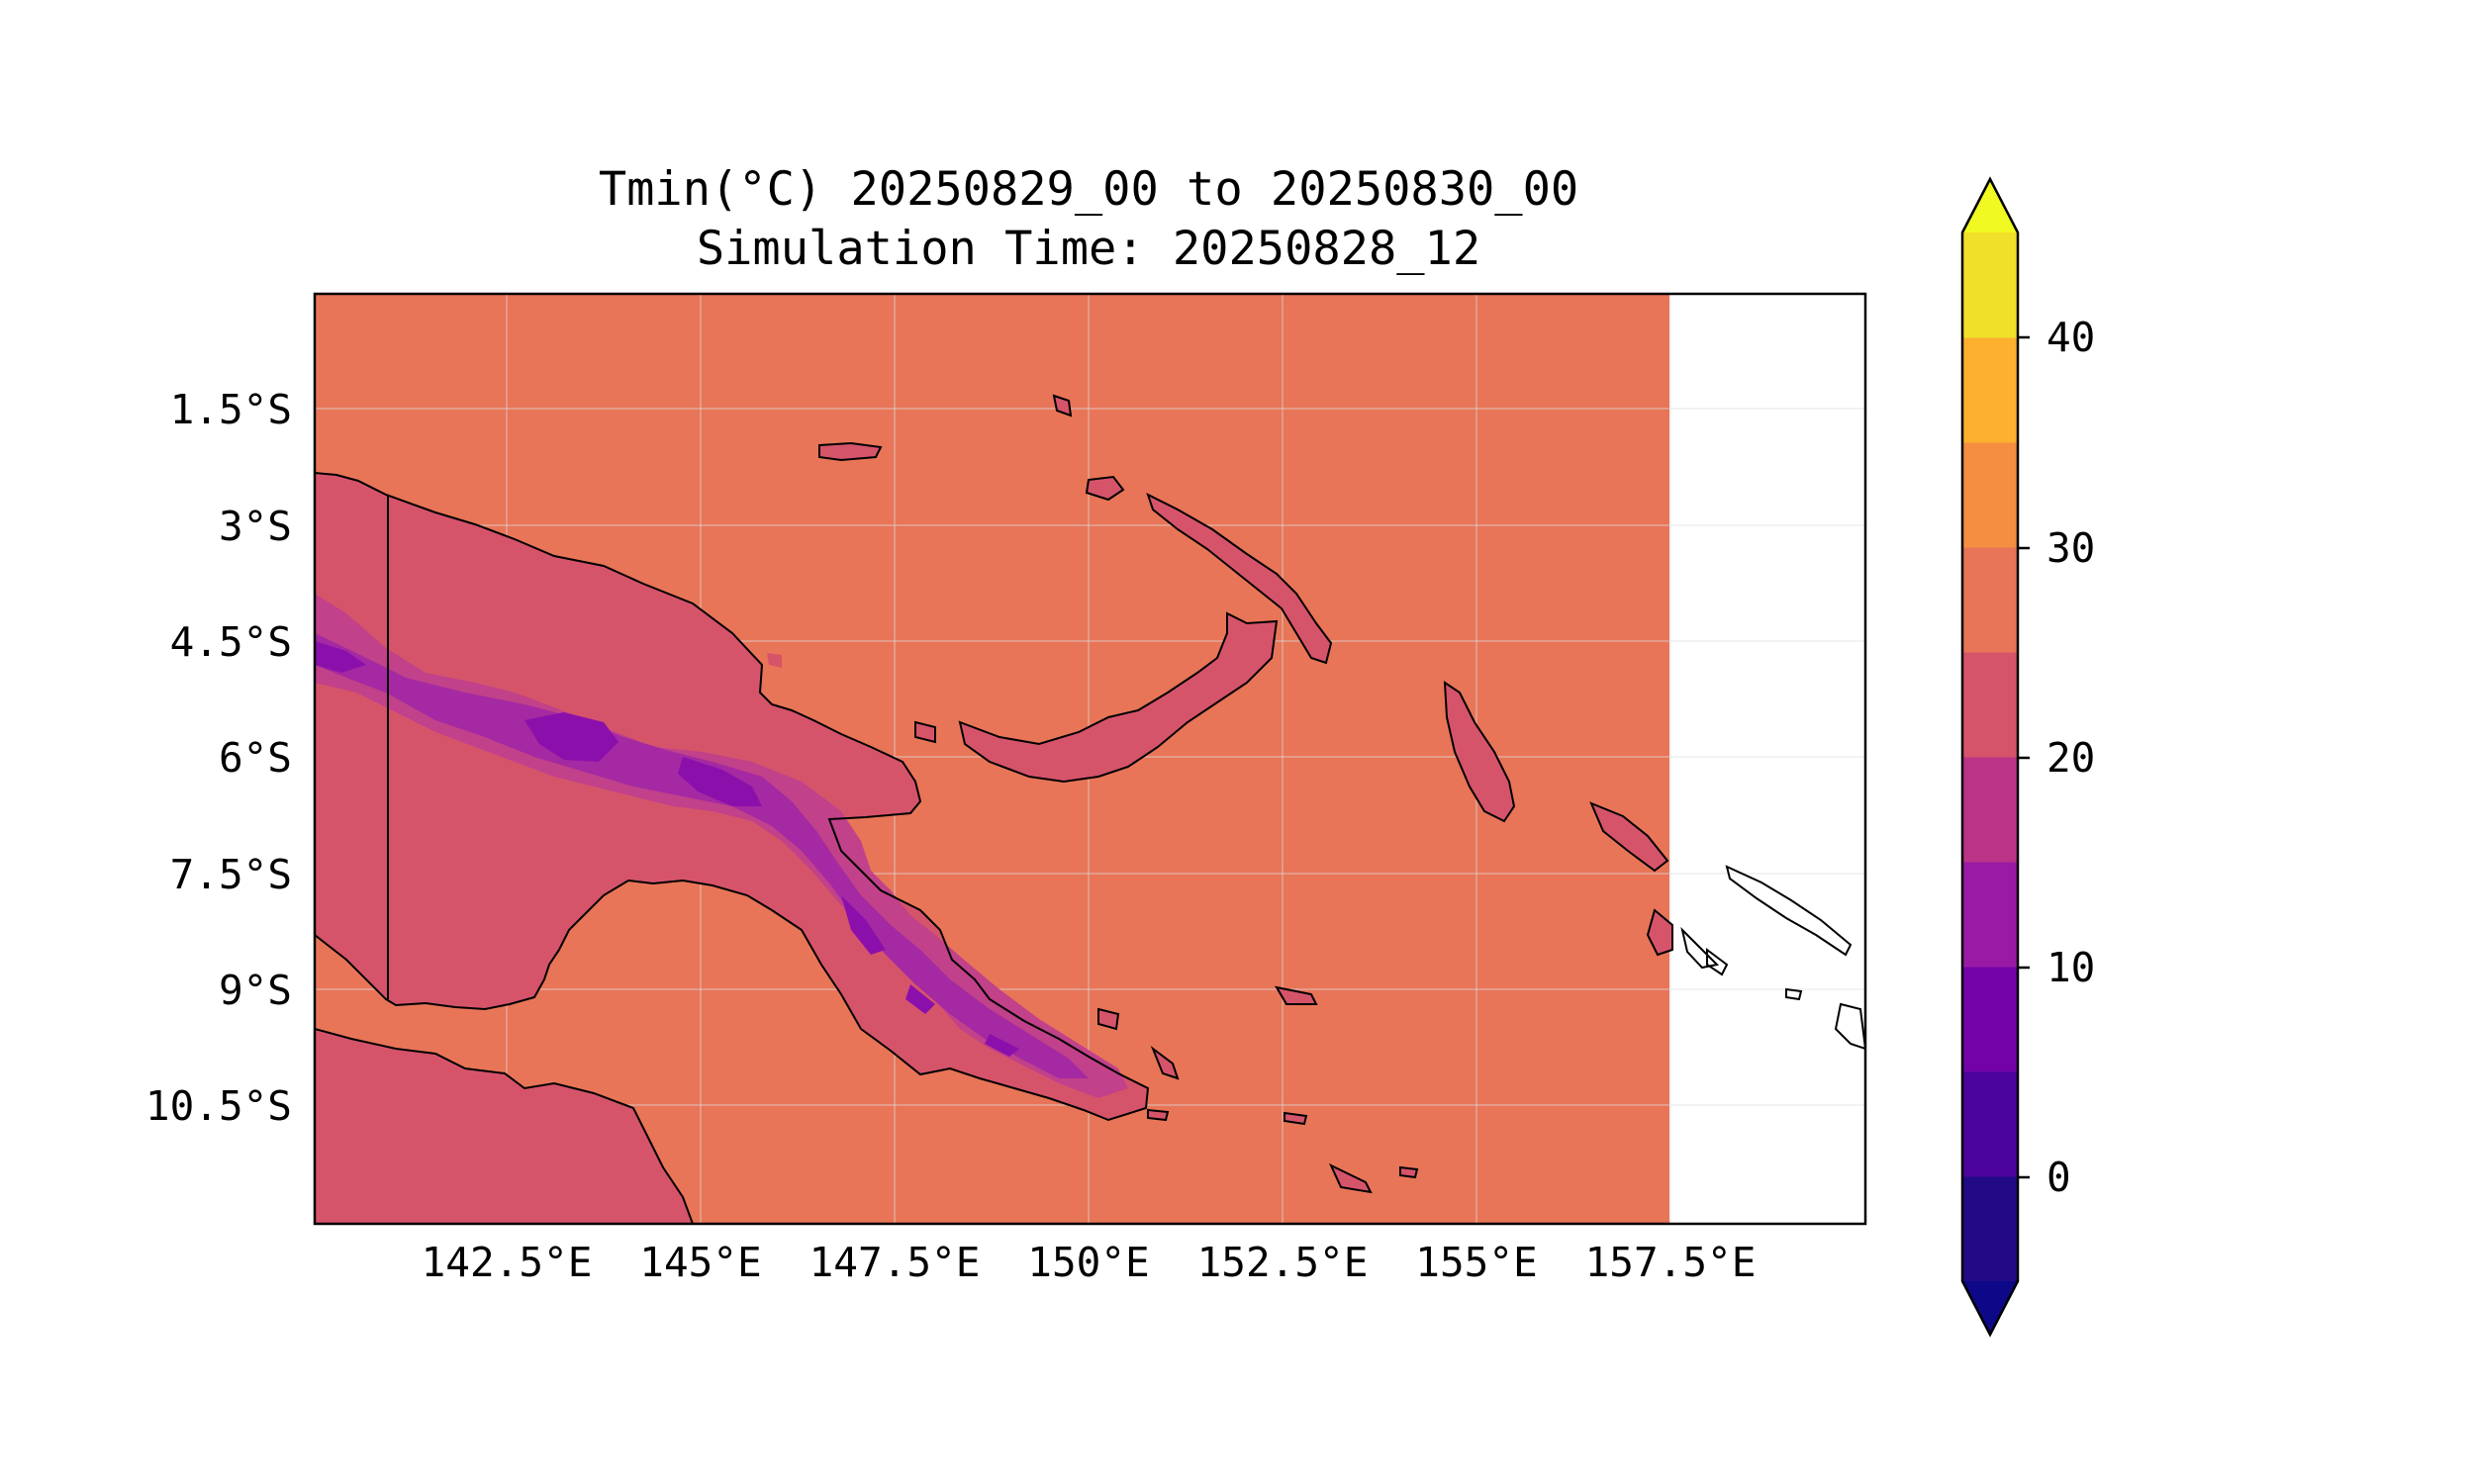  What do you see at coordinates (231, 642) in the screenshot?
I see `lat-label: 4.5°S` at bounding box center [231, 642].